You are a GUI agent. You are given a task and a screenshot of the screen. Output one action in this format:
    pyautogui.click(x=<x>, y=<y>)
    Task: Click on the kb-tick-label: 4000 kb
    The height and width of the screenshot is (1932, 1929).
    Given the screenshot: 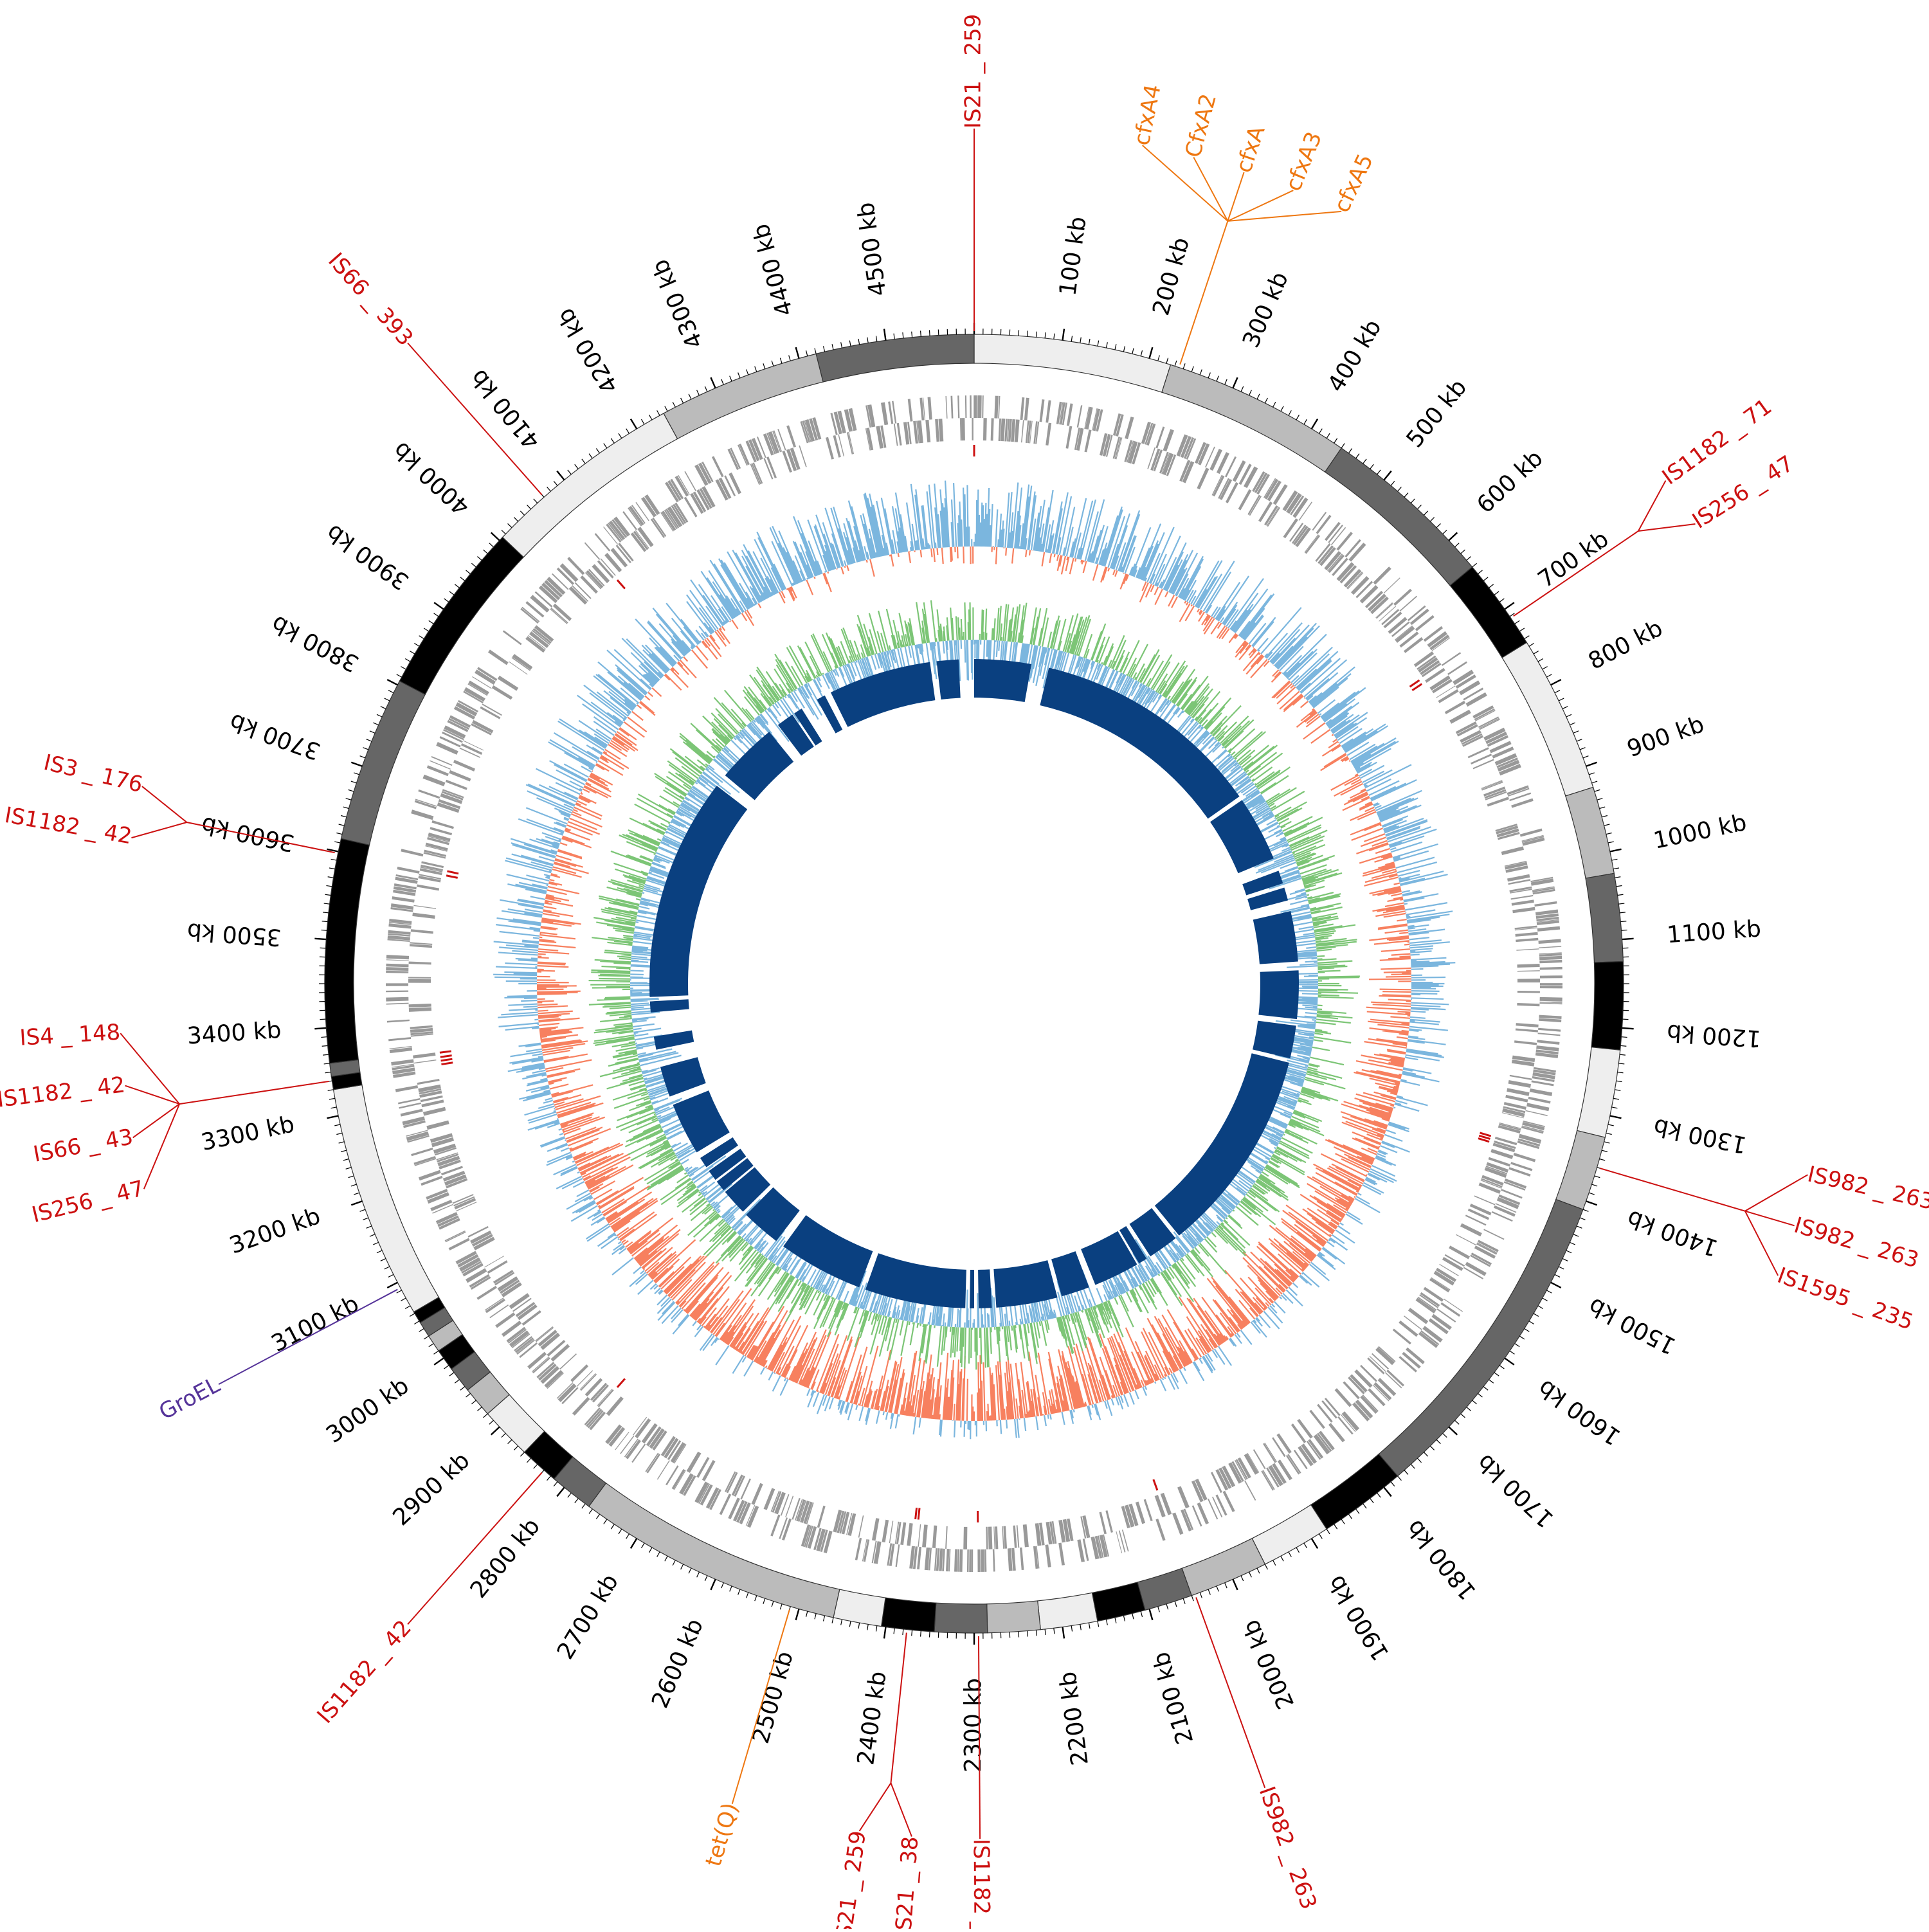 What is the action you would take?
    pyautogui.click(x=432, y=478)
    